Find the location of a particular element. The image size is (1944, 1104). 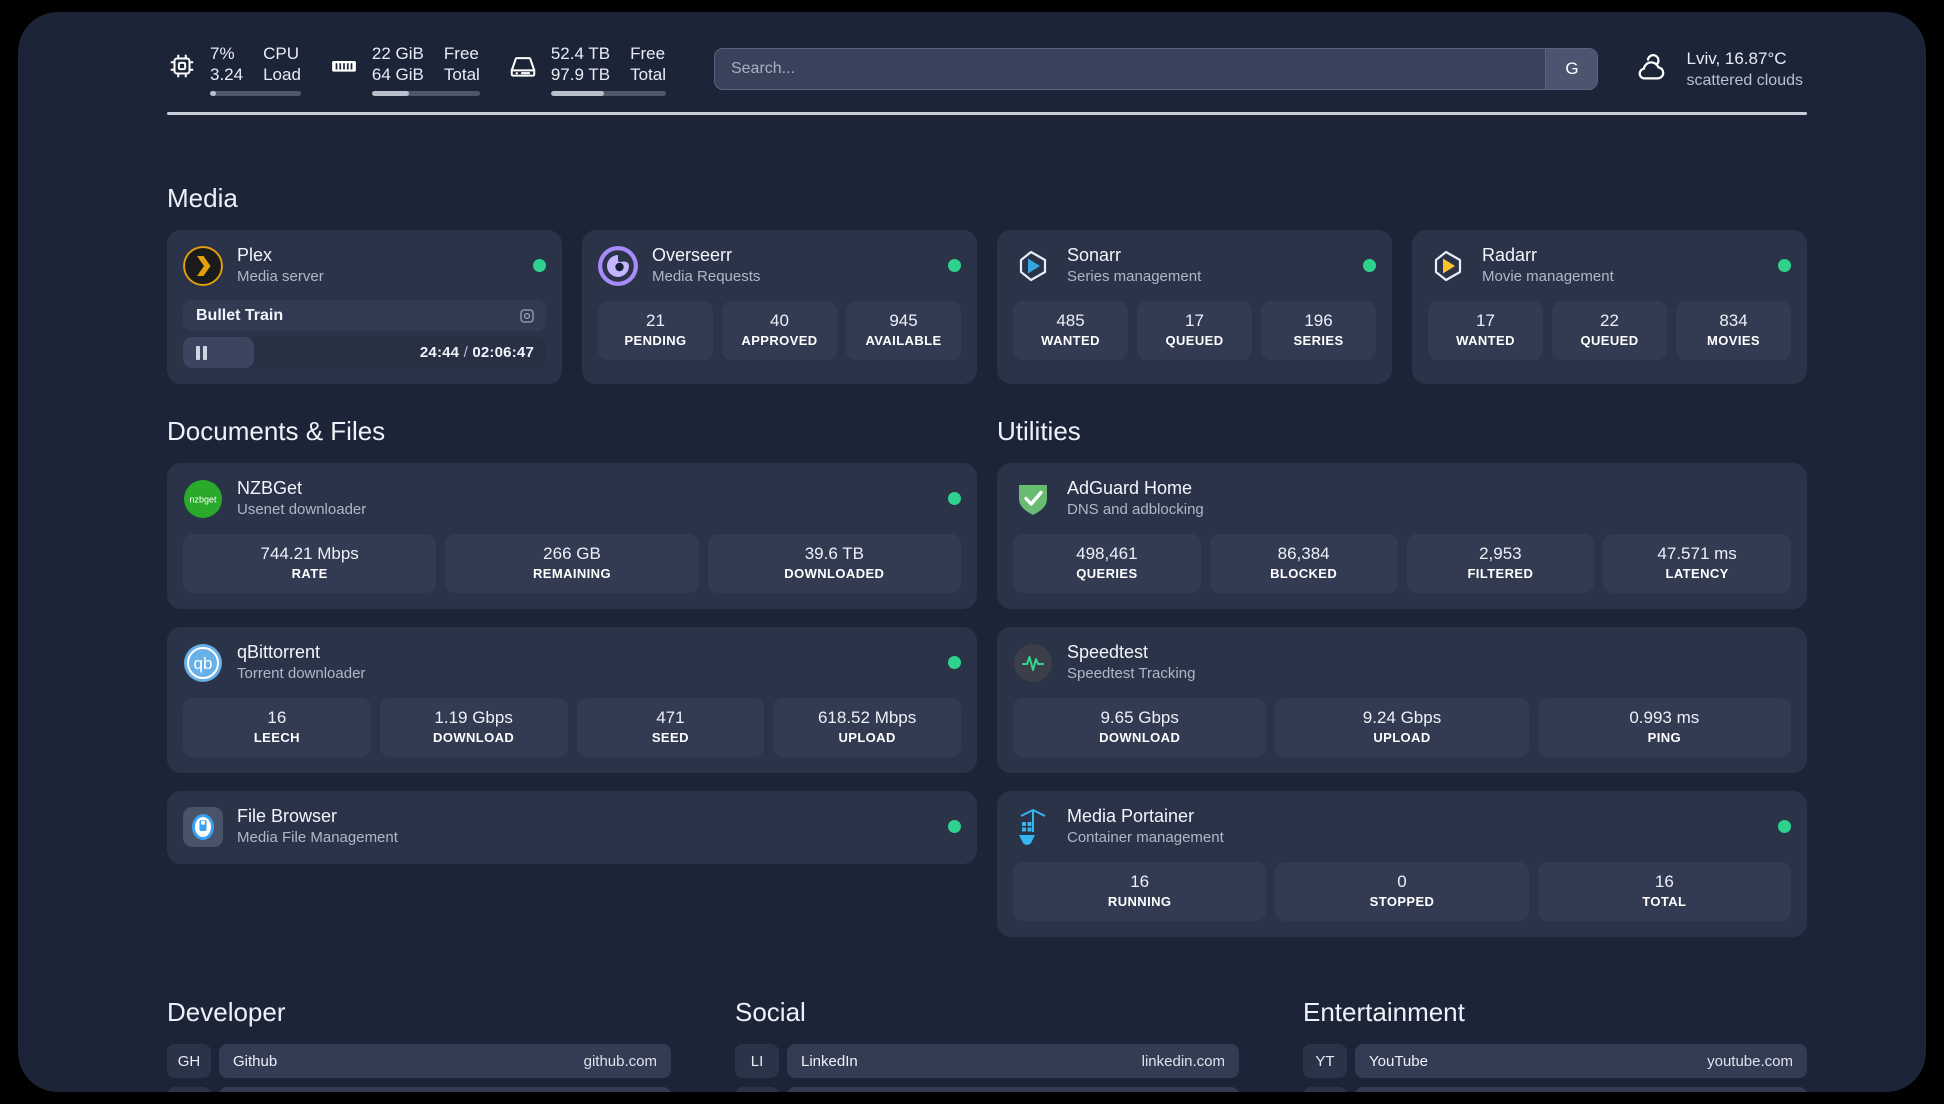

disk-icon is located at coordinates (523, 66).